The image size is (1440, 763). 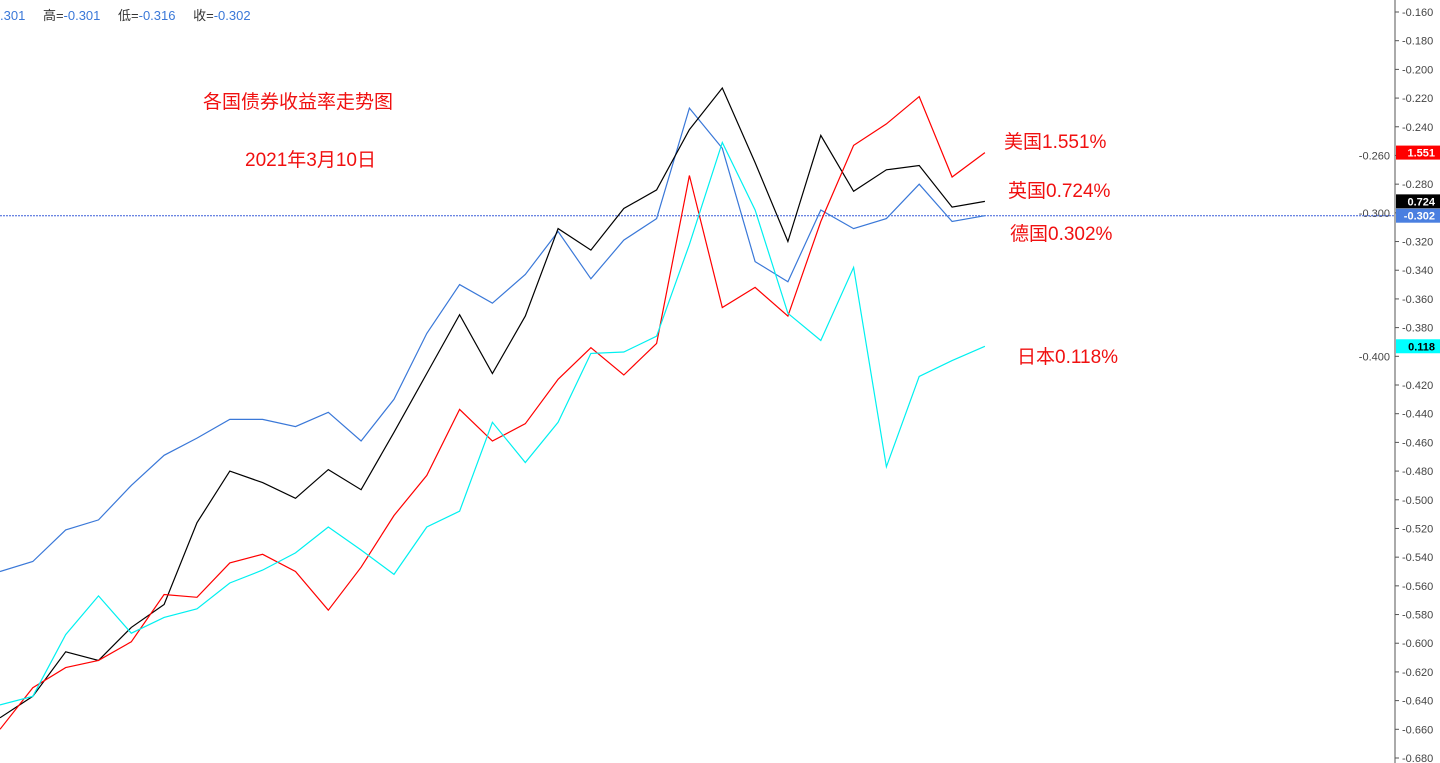 I want to click on y-tick-label: -0.180, so click(x=1417, y=42).